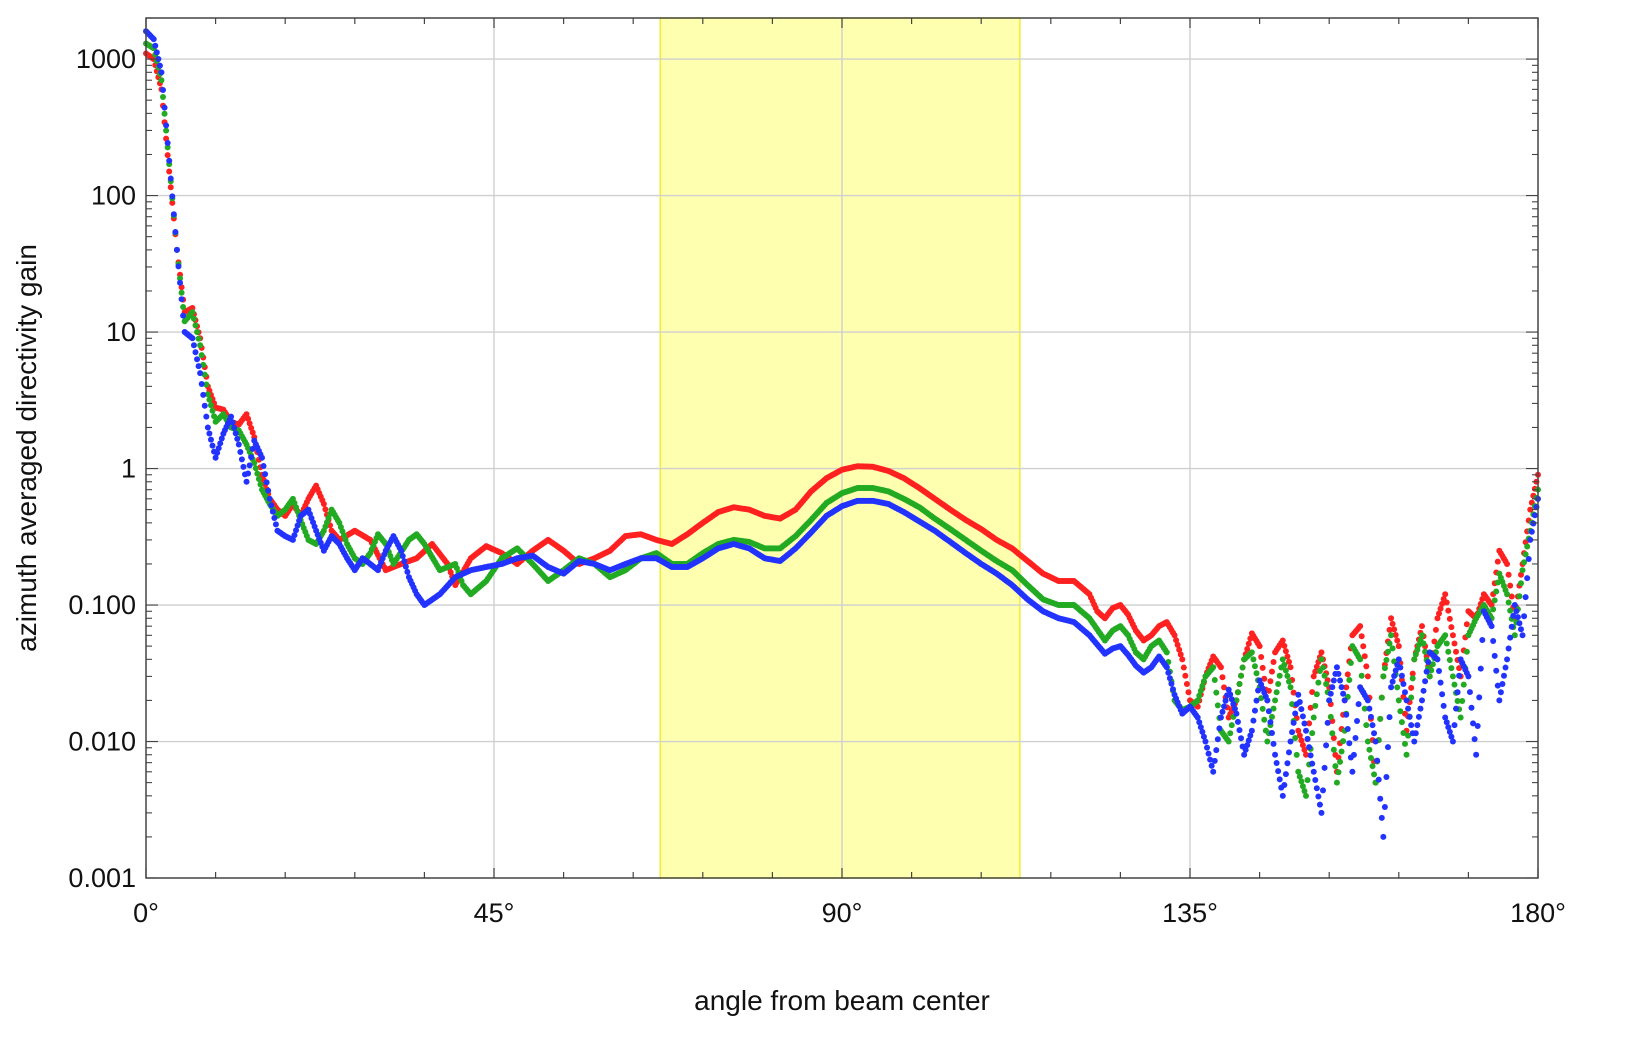 This screenshot has height=1044, width=1650. Describe the element at coordinates (121, 332) in the screenshot. I see `y-tick-label: 10` at that location.